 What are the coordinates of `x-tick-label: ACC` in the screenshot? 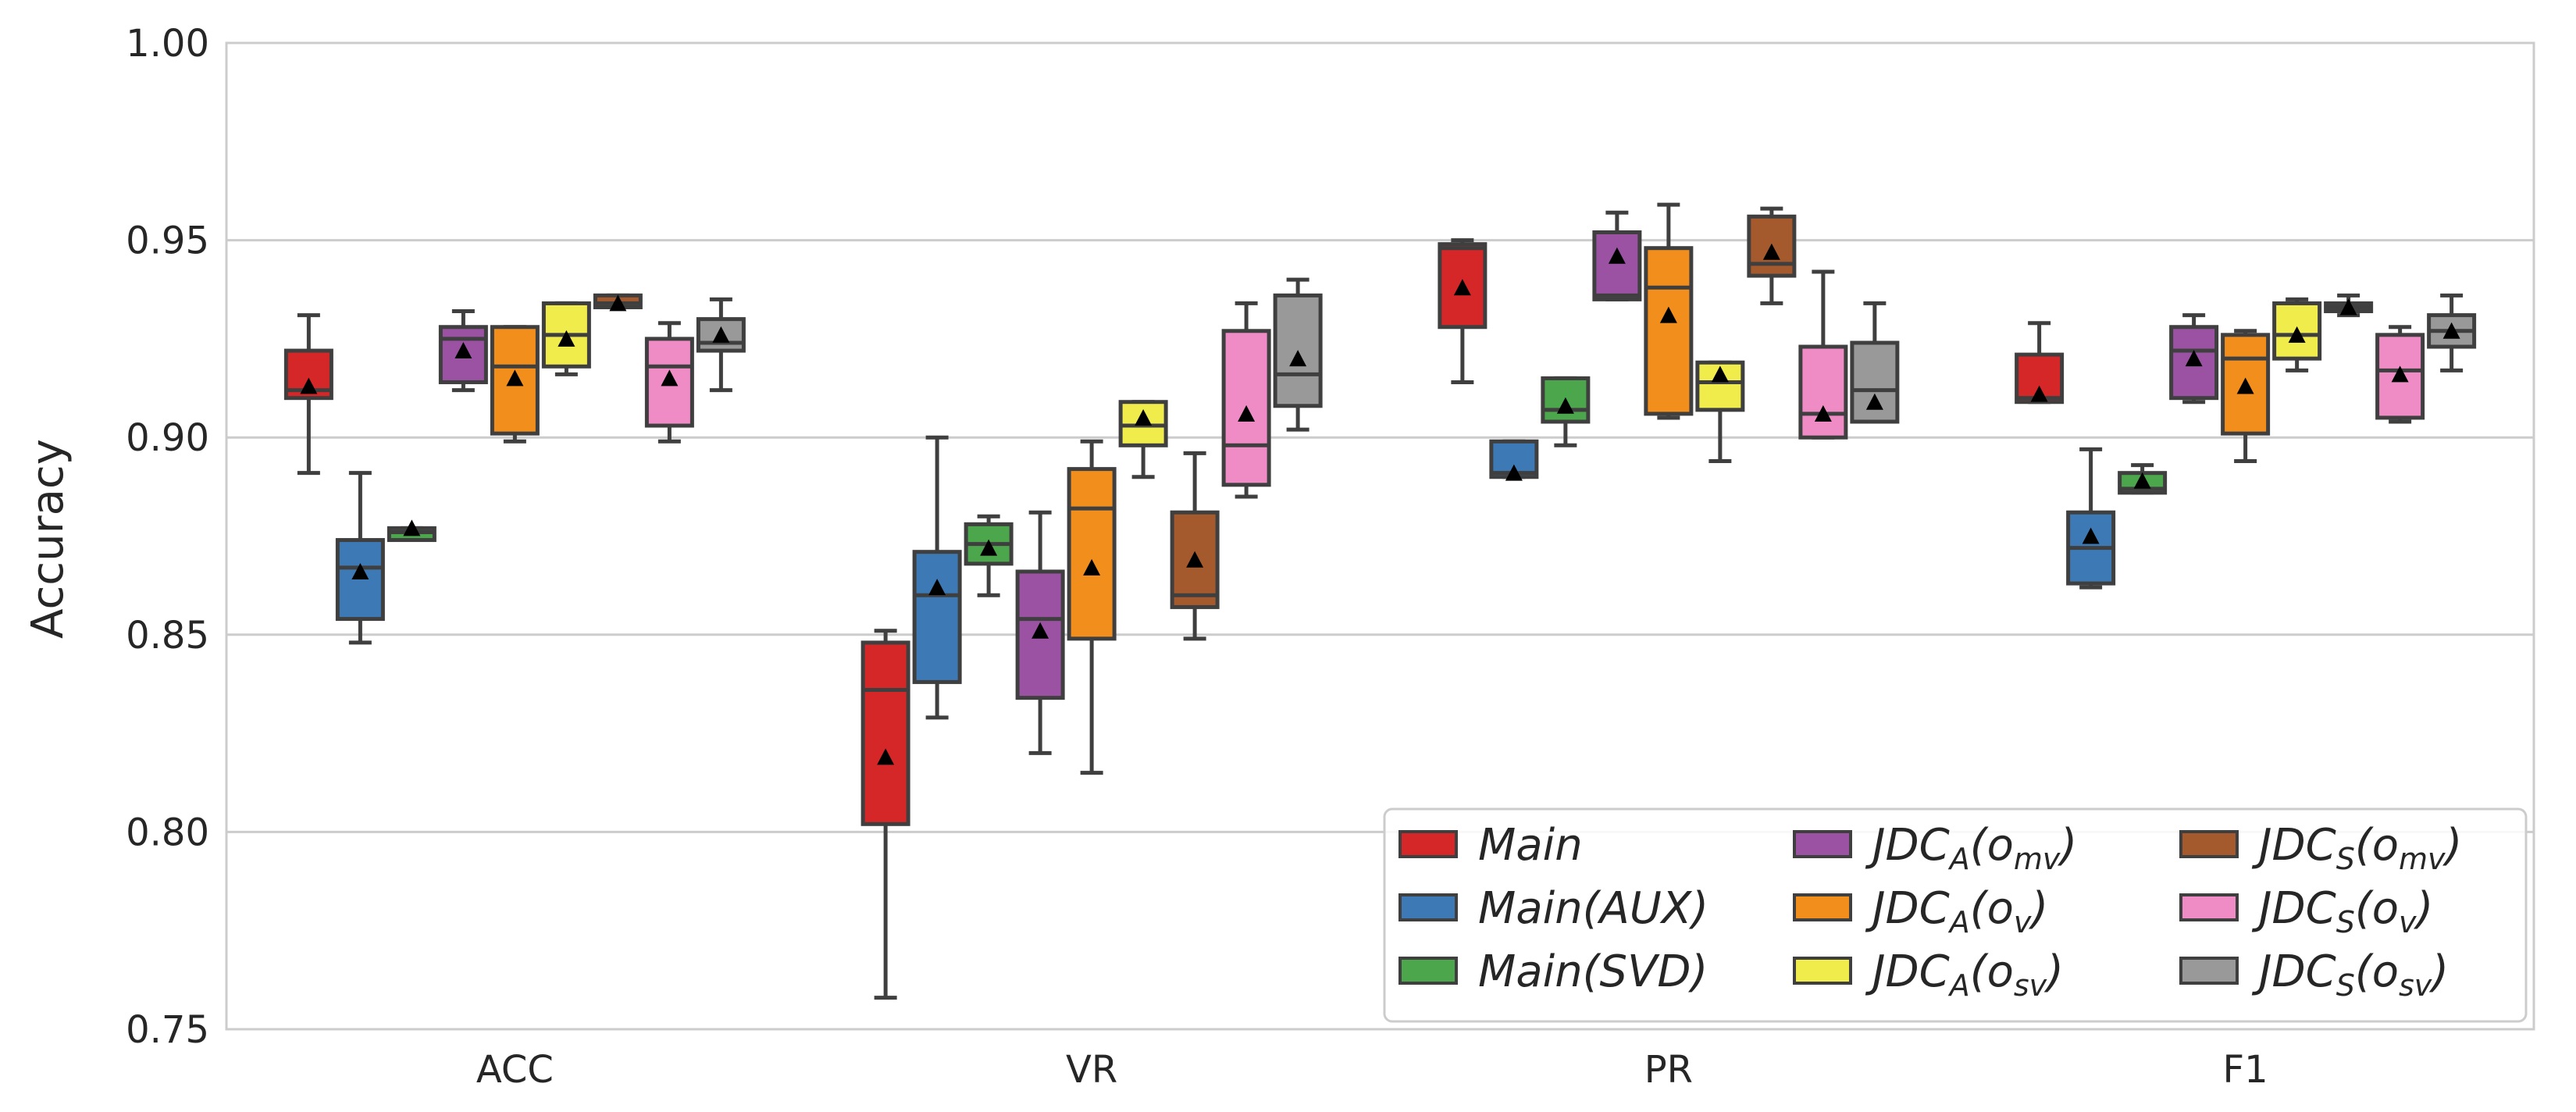 It's located at (515, 1070).